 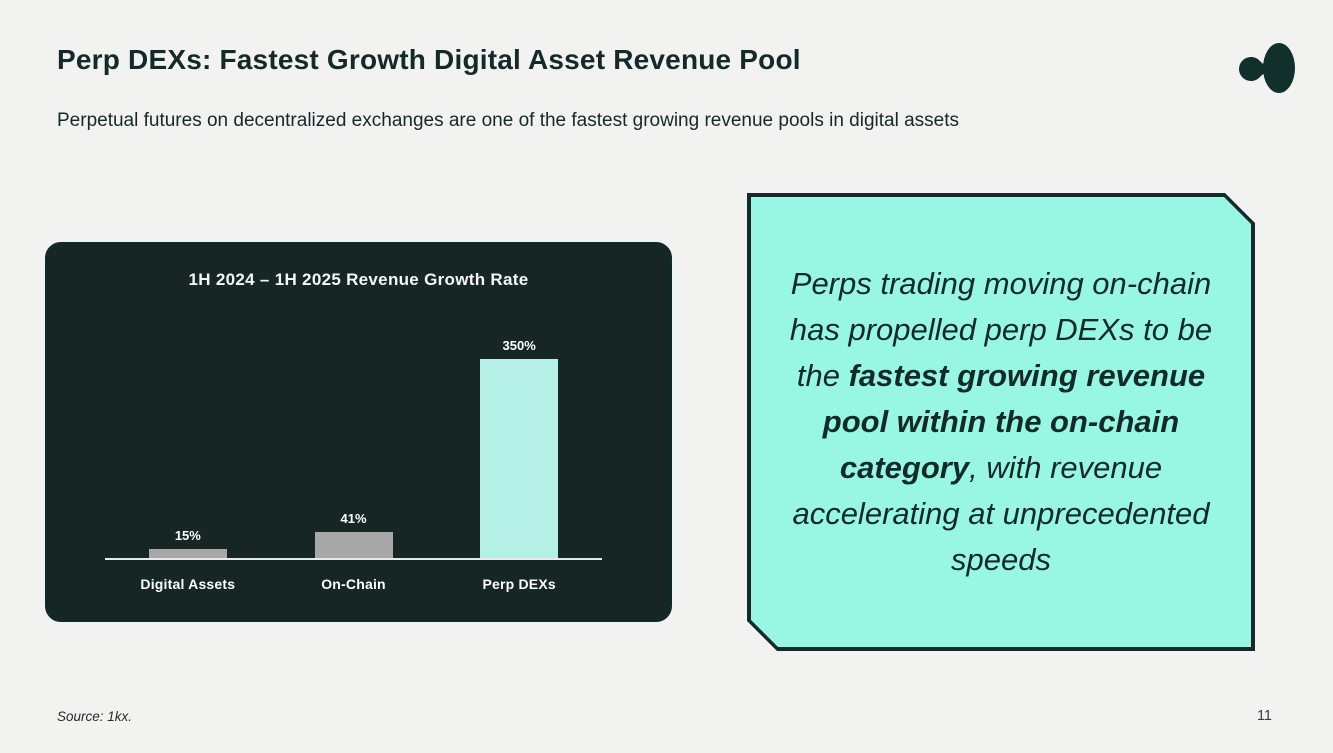 What do you see at coordinates (188, 448) in the screenshot?
I see `chart-bar-group: 15%` at bounding box center [188, 448].